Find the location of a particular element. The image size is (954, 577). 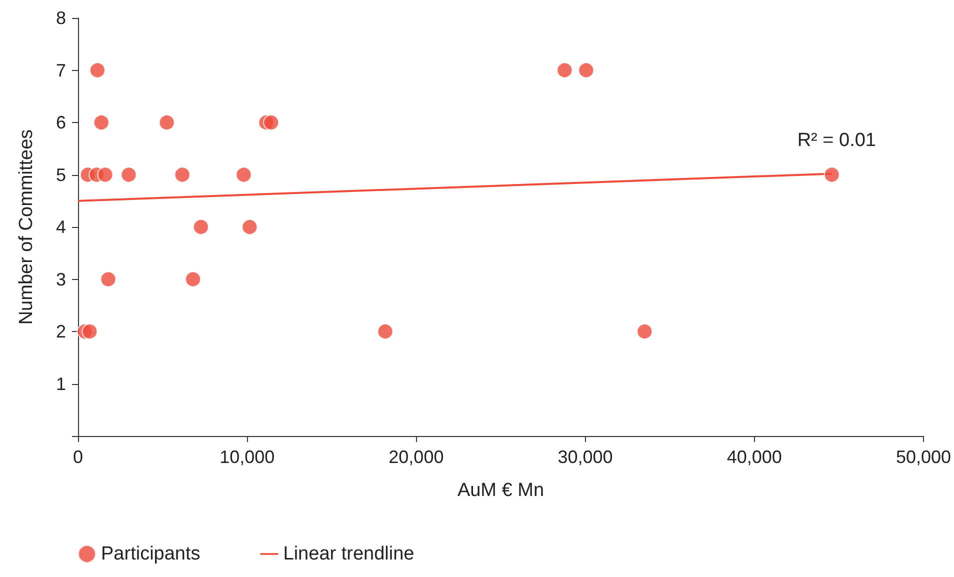

x-tick-label: 0 is located at coordinates (78, 457).